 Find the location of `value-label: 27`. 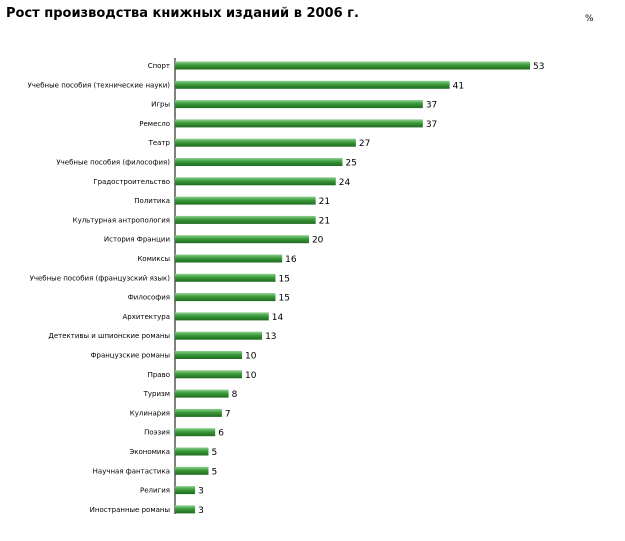

value-label: 27 is located at coordinates (364, 144).